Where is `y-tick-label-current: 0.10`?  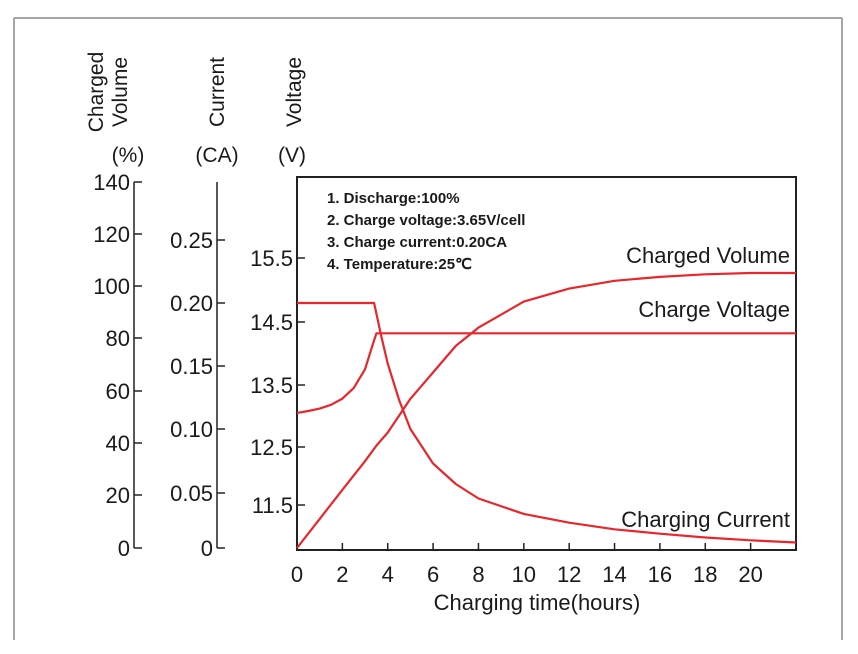 y-tick-label-current: 0.10 is located at coordinates (191, 429).